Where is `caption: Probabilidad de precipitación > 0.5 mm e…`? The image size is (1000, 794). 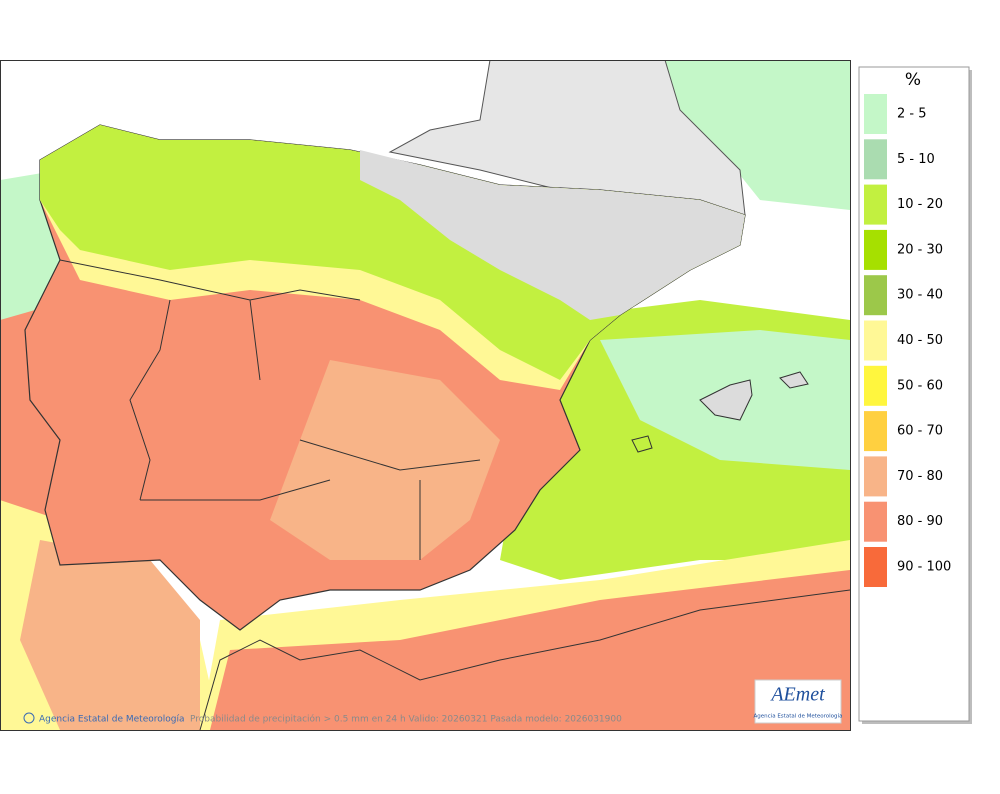
caption: Probabilidad de precipitación > 0.5 mm e… is located at coordinates (406, 719).